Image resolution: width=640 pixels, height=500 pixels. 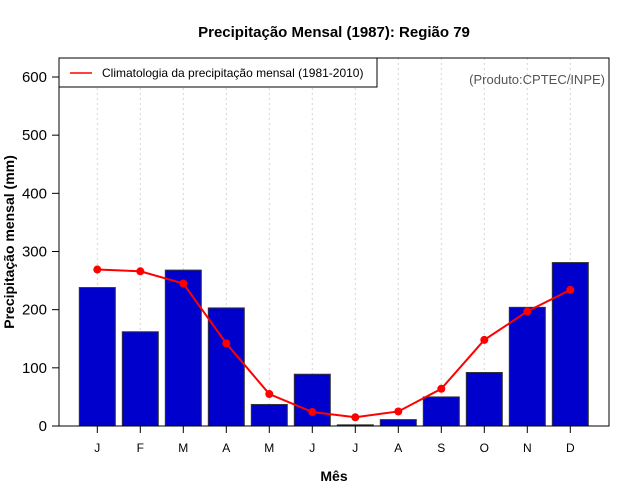 What do you see at coordinates (34, 135) in the screenshot?
I see `y-tick-label: 500` at bounding box center [34, 135].